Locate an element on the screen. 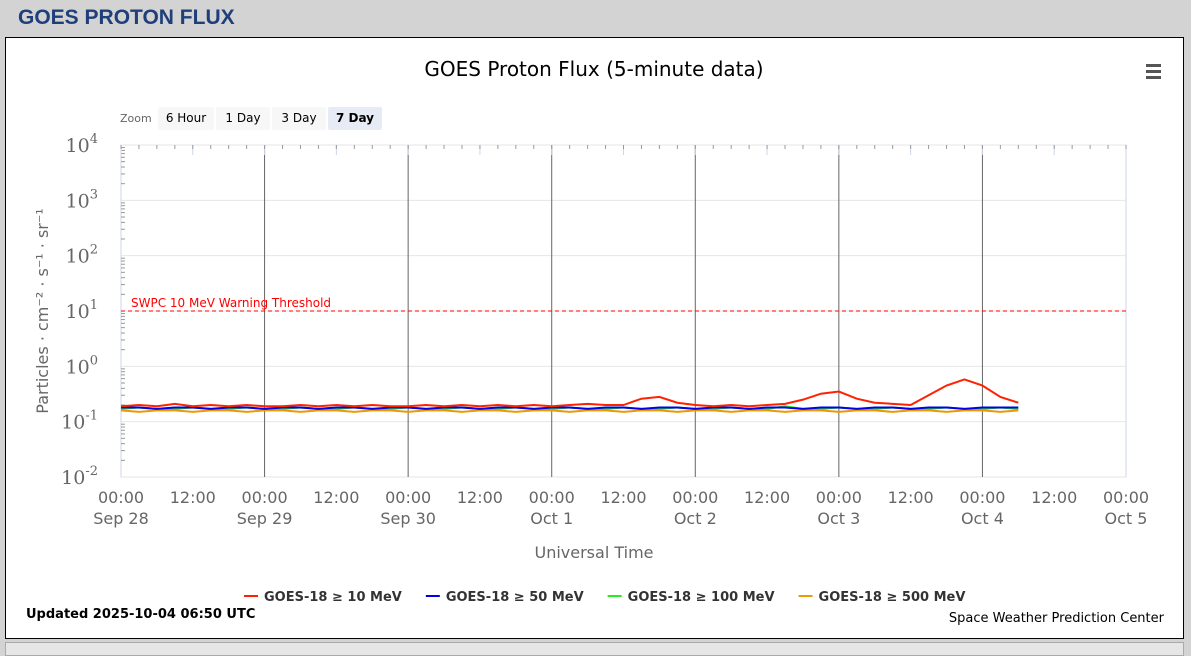  y-tick-label: 10¹ is located at coordinates (82, 310).